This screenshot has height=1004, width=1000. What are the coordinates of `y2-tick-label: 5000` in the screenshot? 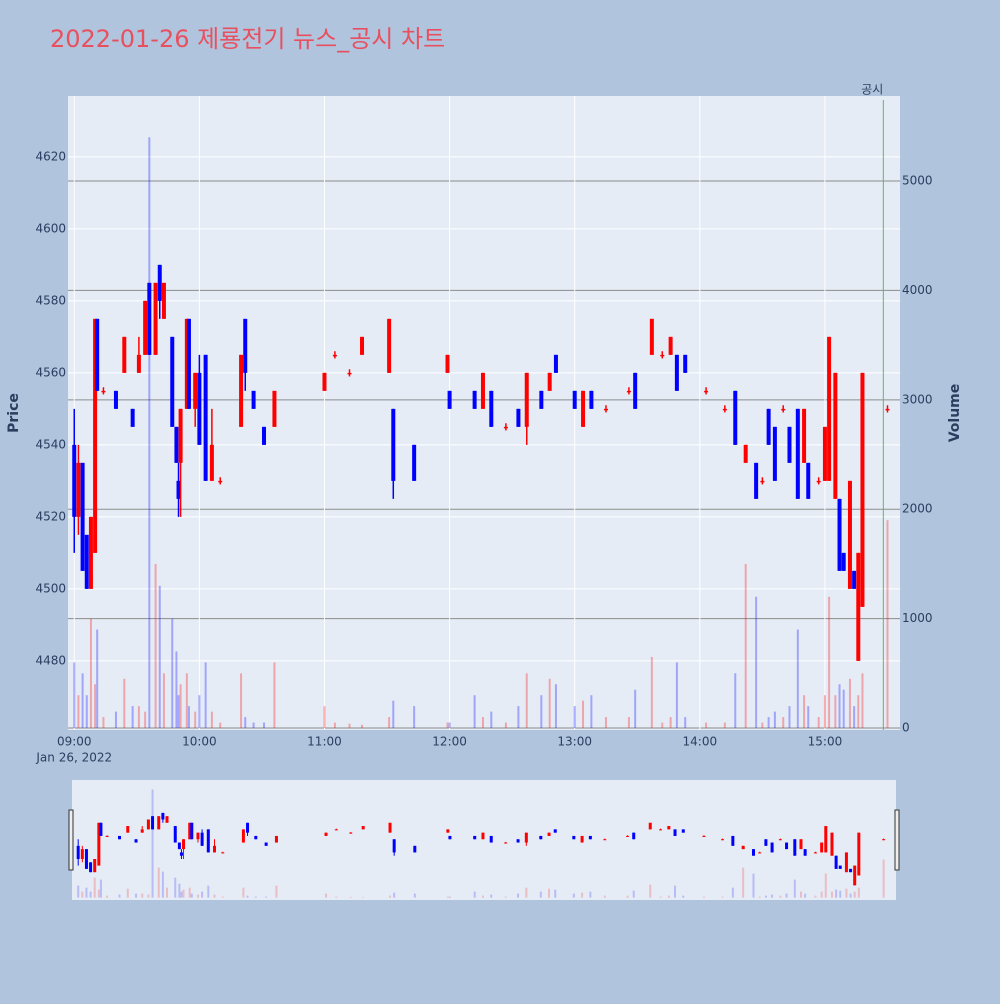 It's located at (917, 181).